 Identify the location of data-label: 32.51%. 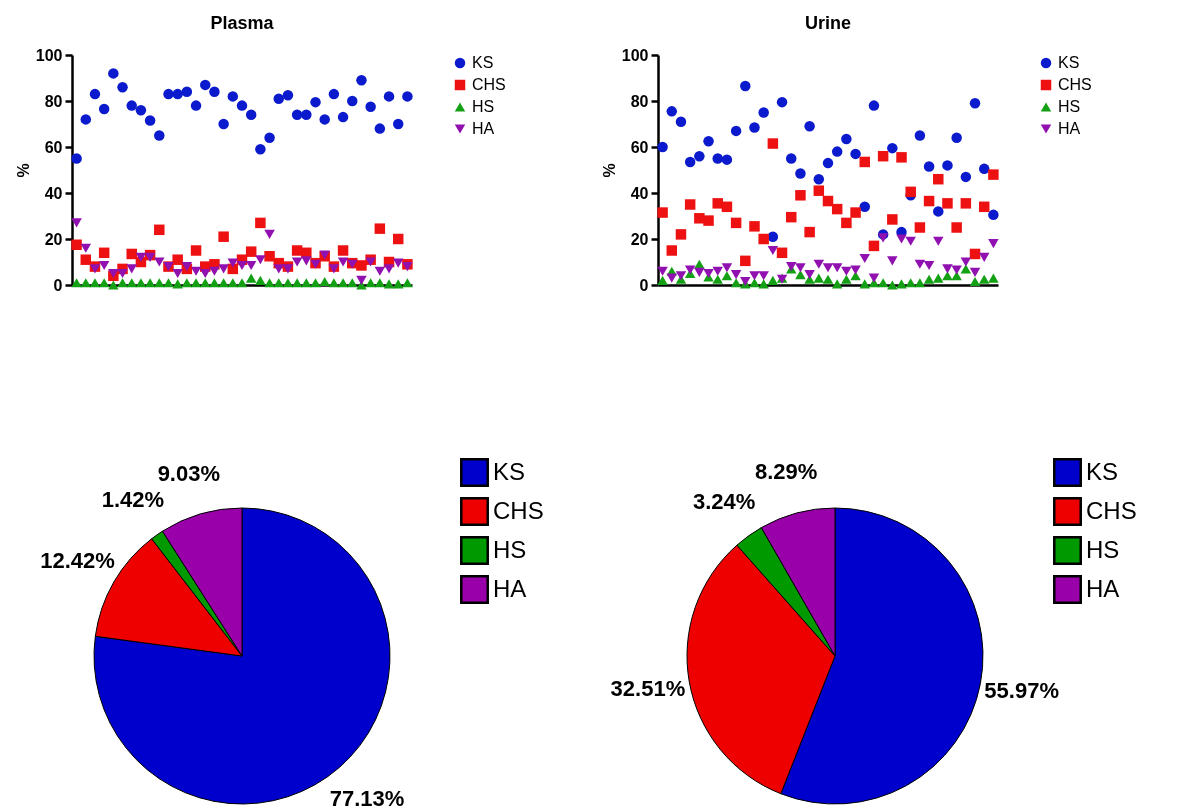
(648, 689).